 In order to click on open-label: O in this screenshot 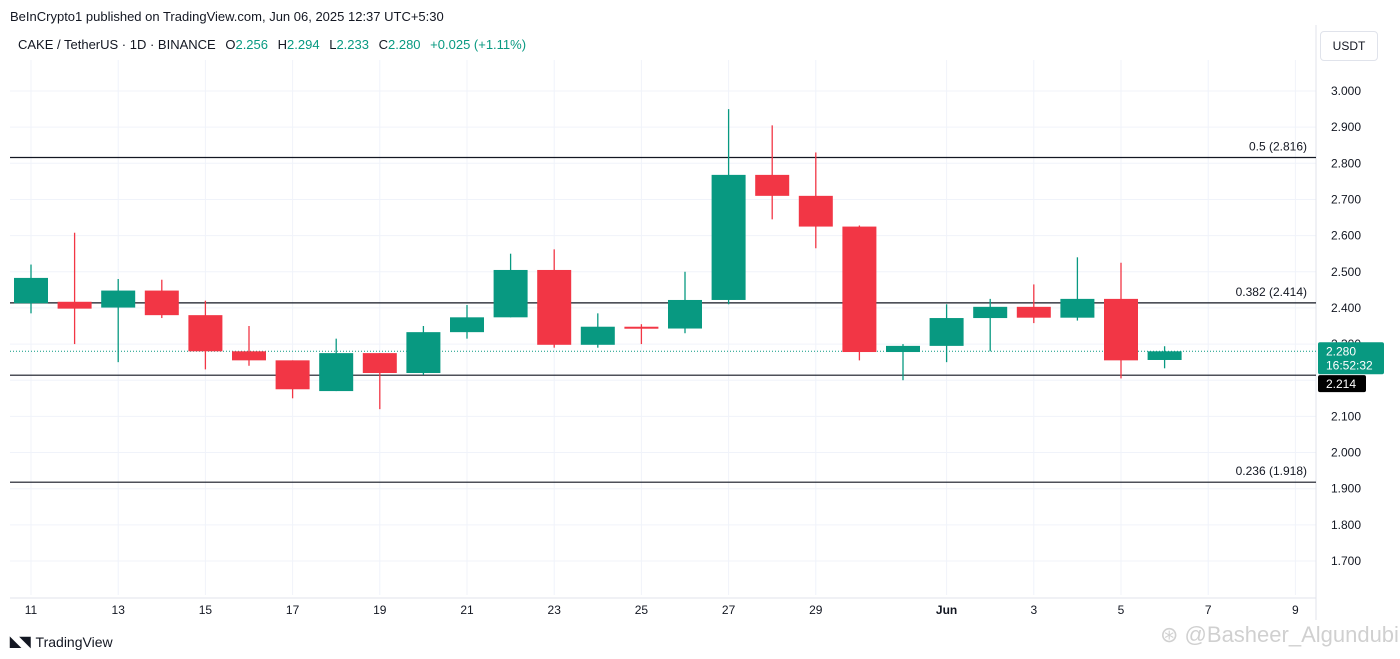, I will do `click(230, 44)`.